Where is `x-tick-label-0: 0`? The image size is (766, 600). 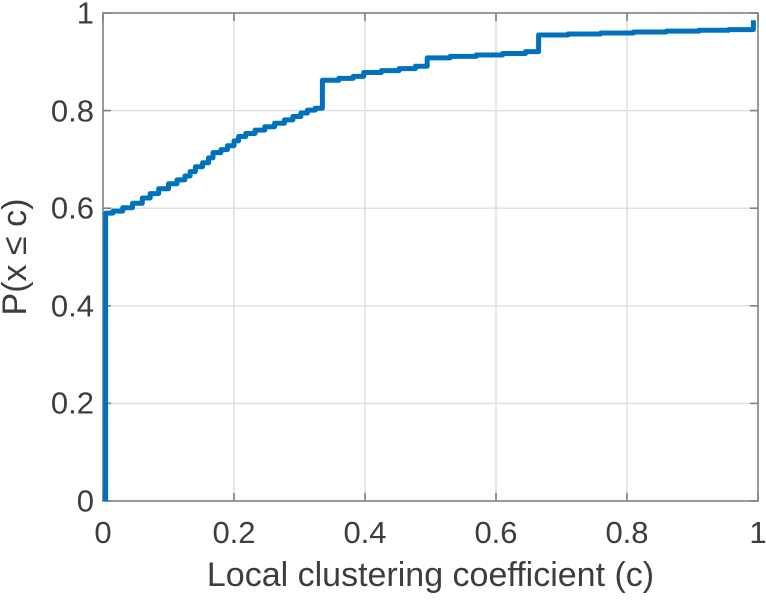 x-tick-label-0: 0 is located at coordinates (103, 532).